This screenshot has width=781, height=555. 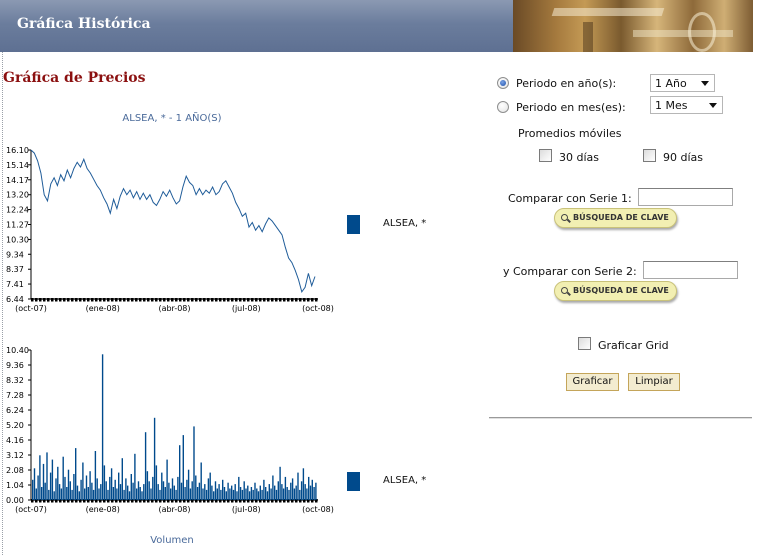 What do you see at coordinates (654, 382) in the screenshot?
I see `clear-button: Limpiar` at bounding box center [654, 382].